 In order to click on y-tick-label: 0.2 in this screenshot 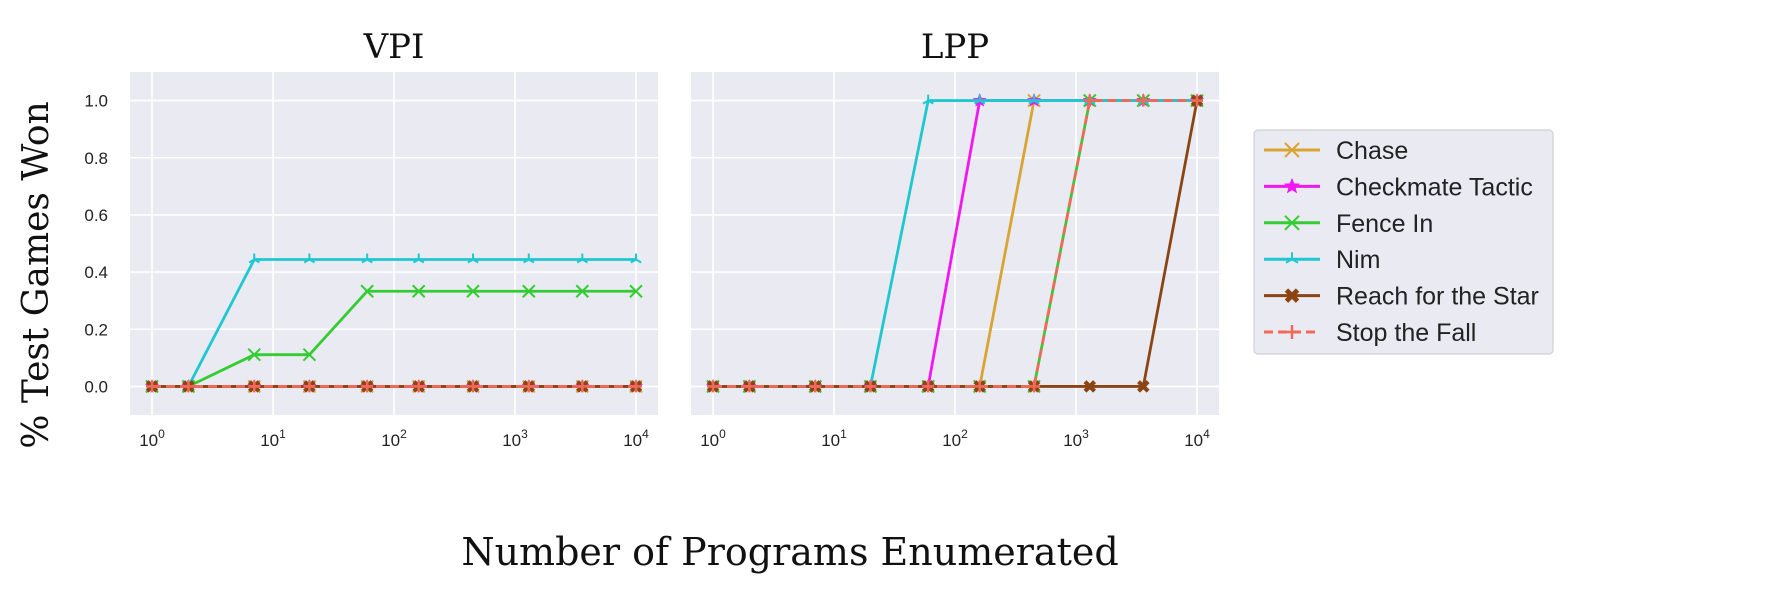, I will do `click(96, 329)`.